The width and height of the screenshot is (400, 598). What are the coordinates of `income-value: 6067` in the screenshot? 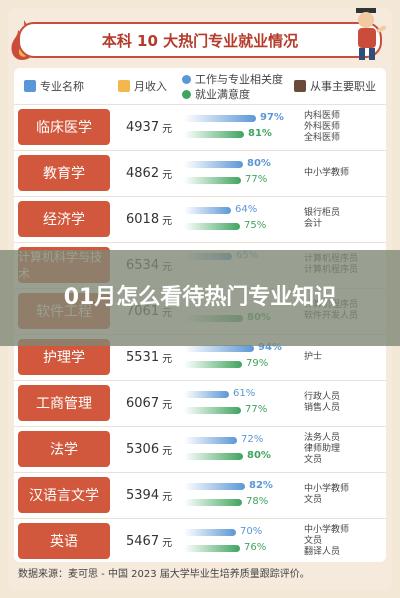 It's located at (143, 403).